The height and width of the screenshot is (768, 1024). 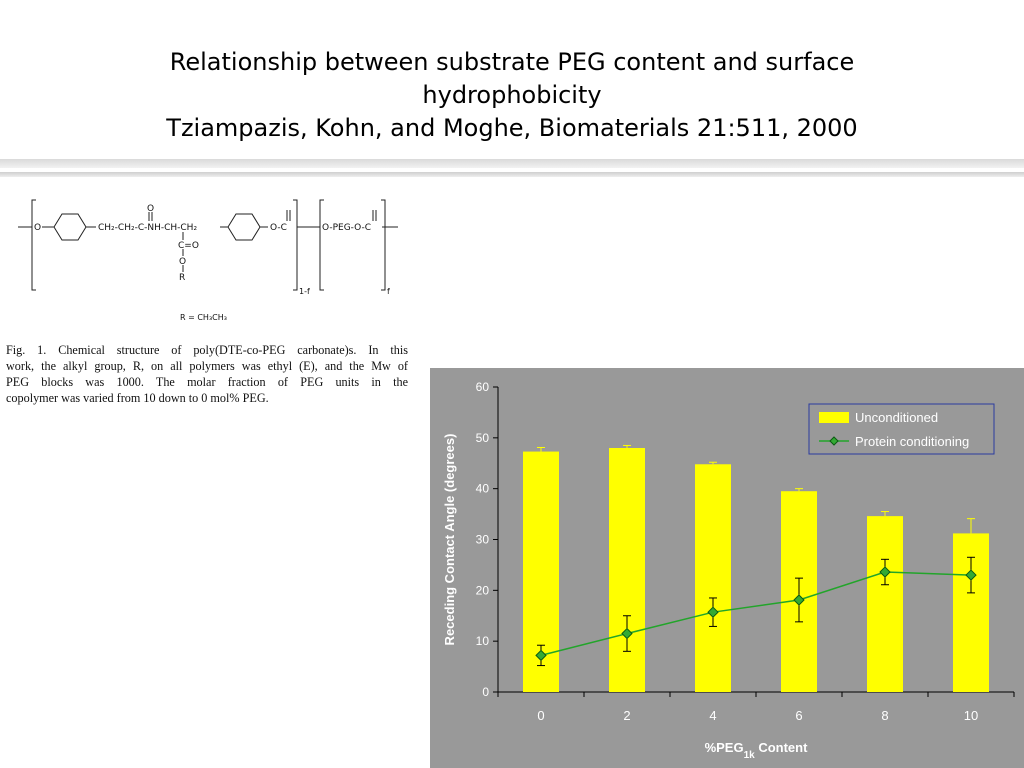 I want to click on divider-top, so click(x=512, y=163).